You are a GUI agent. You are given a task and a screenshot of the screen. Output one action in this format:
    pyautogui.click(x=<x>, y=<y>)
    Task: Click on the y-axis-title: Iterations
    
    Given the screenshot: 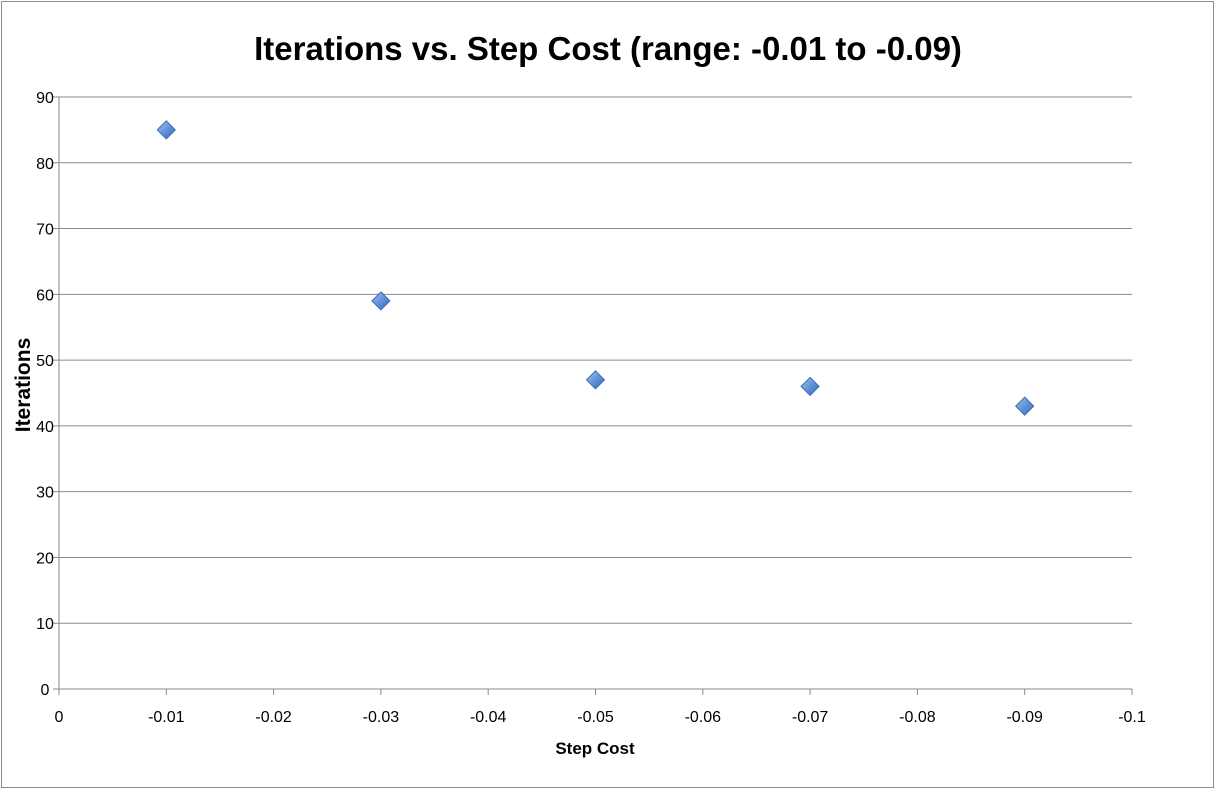 What is the action you would take?
    pyautogui.click(x=23, y=385)
    